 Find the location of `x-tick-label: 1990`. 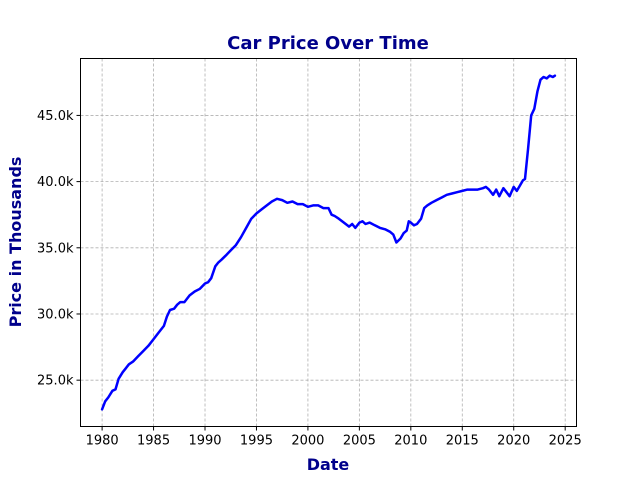

x-tick-label: 1990 is located at coordinates (204, 441).